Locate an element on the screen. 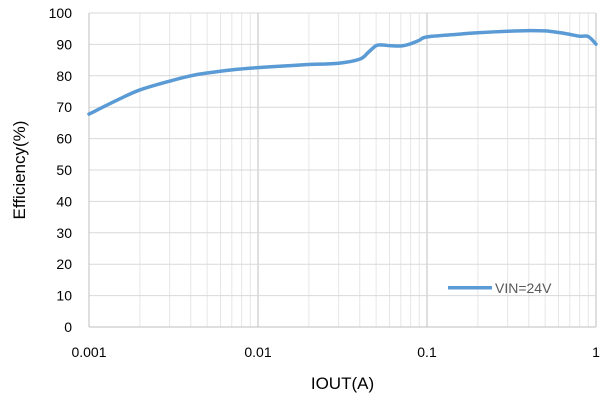 Image resolution: width=611 pixels, height=400 pixels. x-tick-labels: 0.001 0.01 0.1 1 is located at coordinates (335, 352).